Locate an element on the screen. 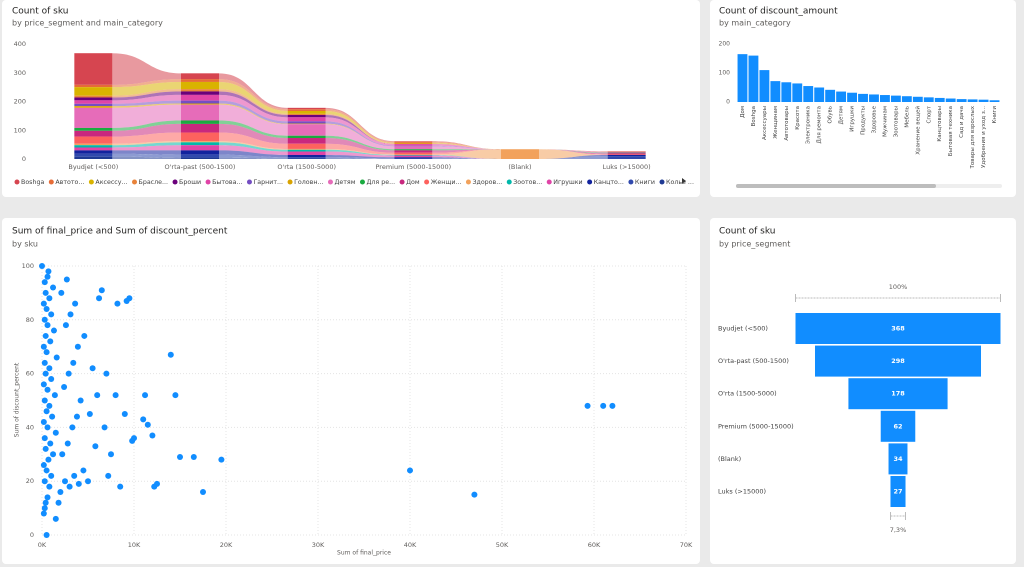 The width and height of the screenshot is (1024, 567). category-label: (Blank) is located at coordinates (729, 459).